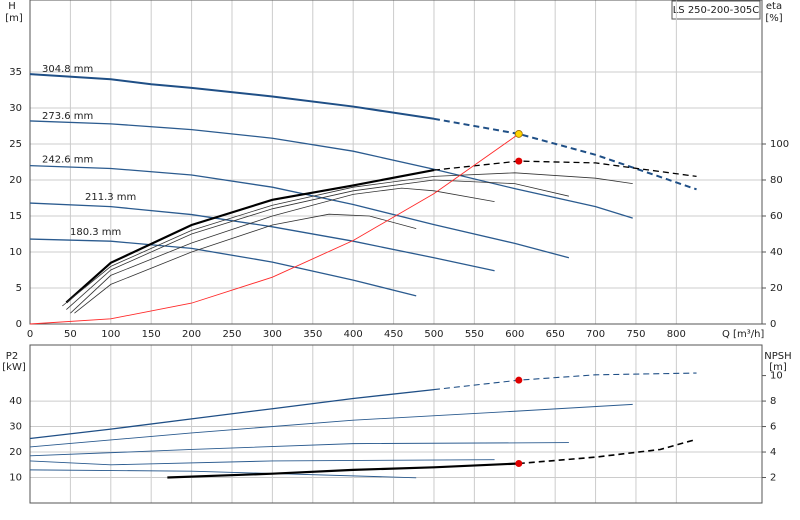 This screenshot has width=800, height=520. I want to click on y2-tick-label: 80, so click(776, 180).